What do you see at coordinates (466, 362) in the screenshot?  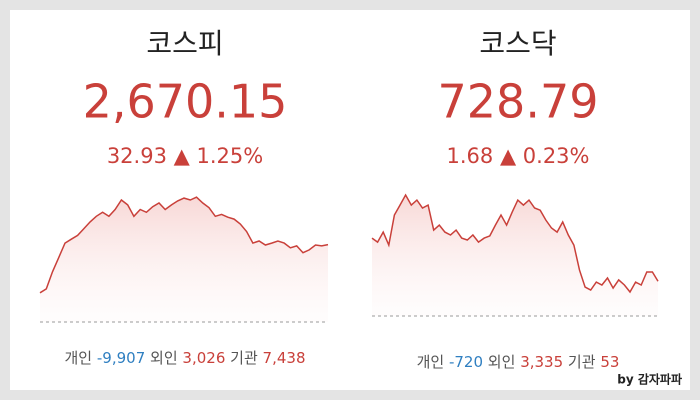 I see `flow-value: -720` at bounding box center [466, 362].